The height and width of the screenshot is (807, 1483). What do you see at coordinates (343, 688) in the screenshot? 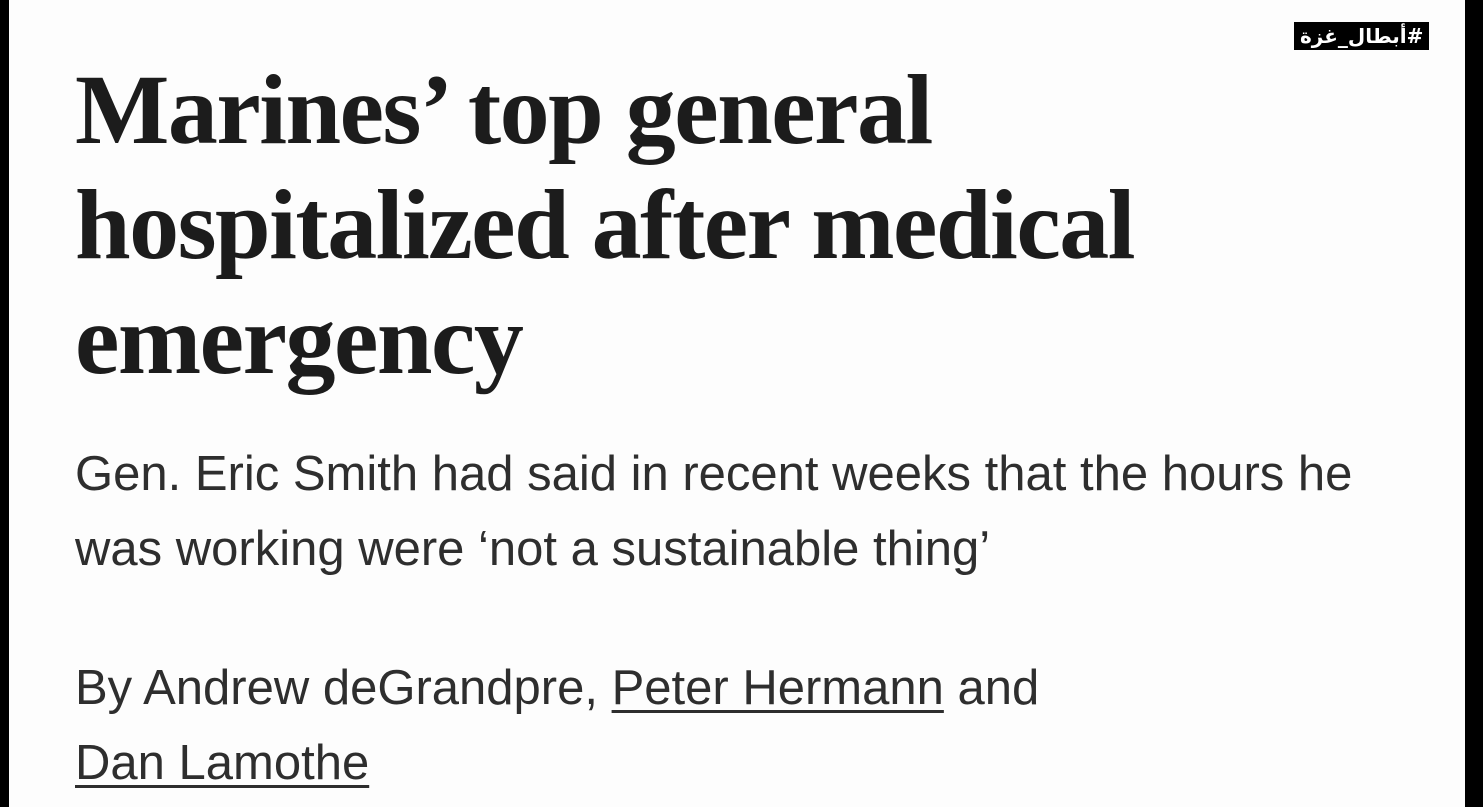
I see `byline-prefix: By Andrew deGrandpre,` at bounding box center [343, 688].